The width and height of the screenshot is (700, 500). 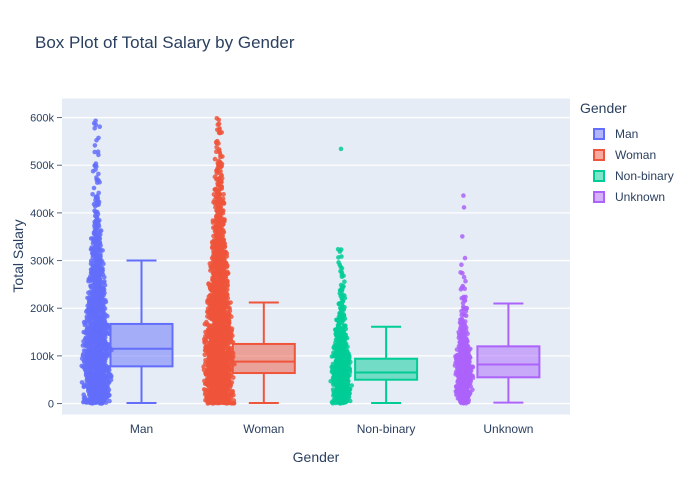 I want to click on series-man, so click(x=126, y=262).